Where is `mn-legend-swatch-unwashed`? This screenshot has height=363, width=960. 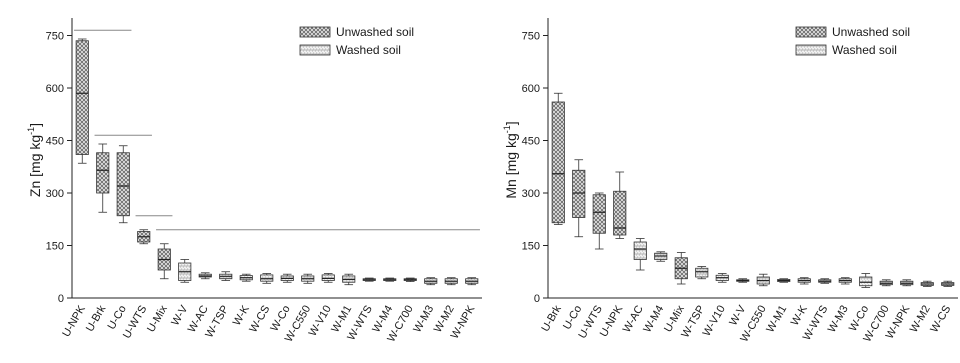 mn-legend-swatch-unwashed is located at coordinates (811, 32).